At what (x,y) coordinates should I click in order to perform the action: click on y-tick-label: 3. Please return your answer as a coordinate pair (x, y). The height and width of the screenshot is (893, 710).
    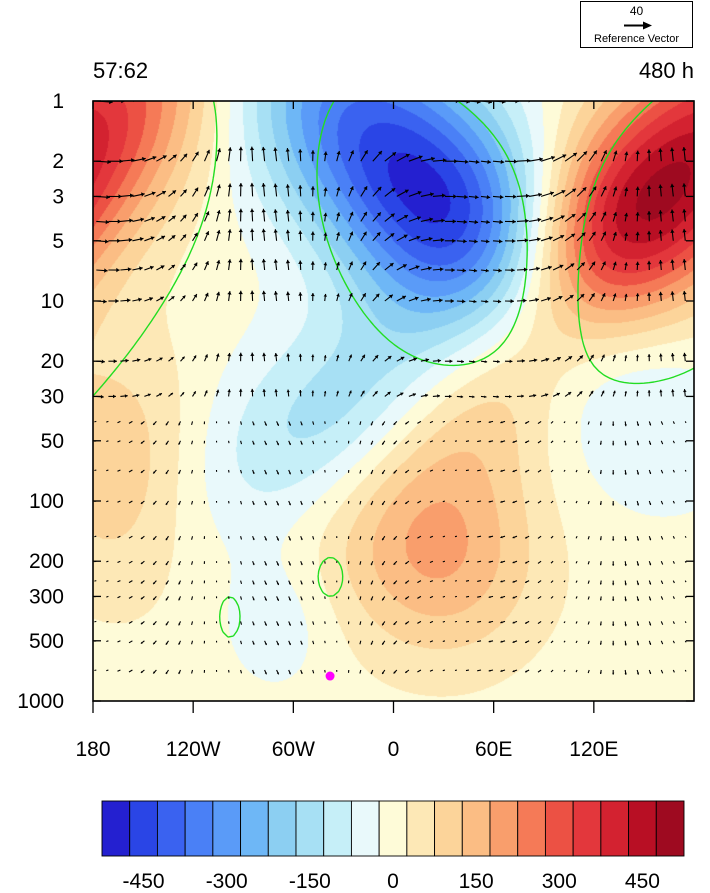
    Looking at the image, I should click on (58, 196).